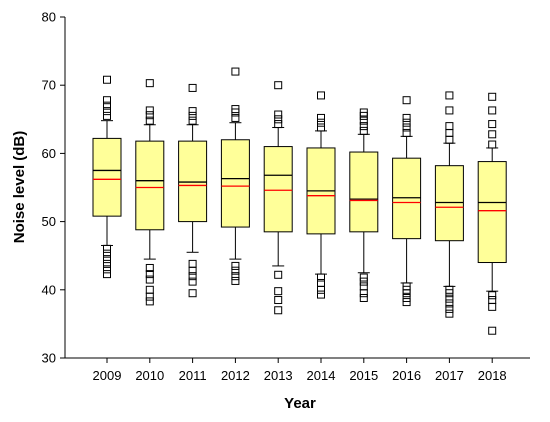  Describe the element at coordinates (406, 375) in the screenshot. I see `x-tick-label: 2016` at that location.